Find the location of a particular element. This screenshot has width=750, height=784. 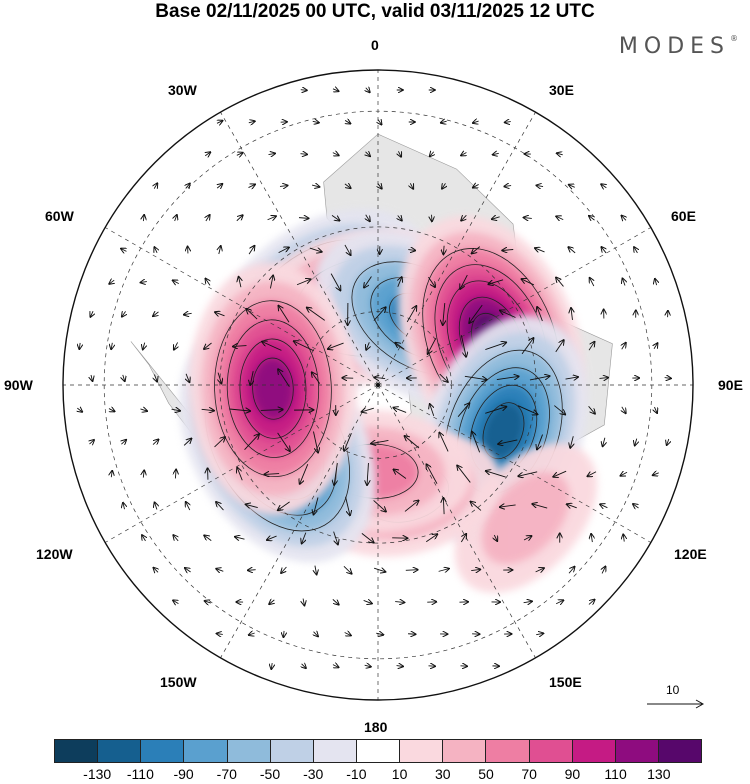

lon-label-90e: 90E is located at coordinates (730, 385).